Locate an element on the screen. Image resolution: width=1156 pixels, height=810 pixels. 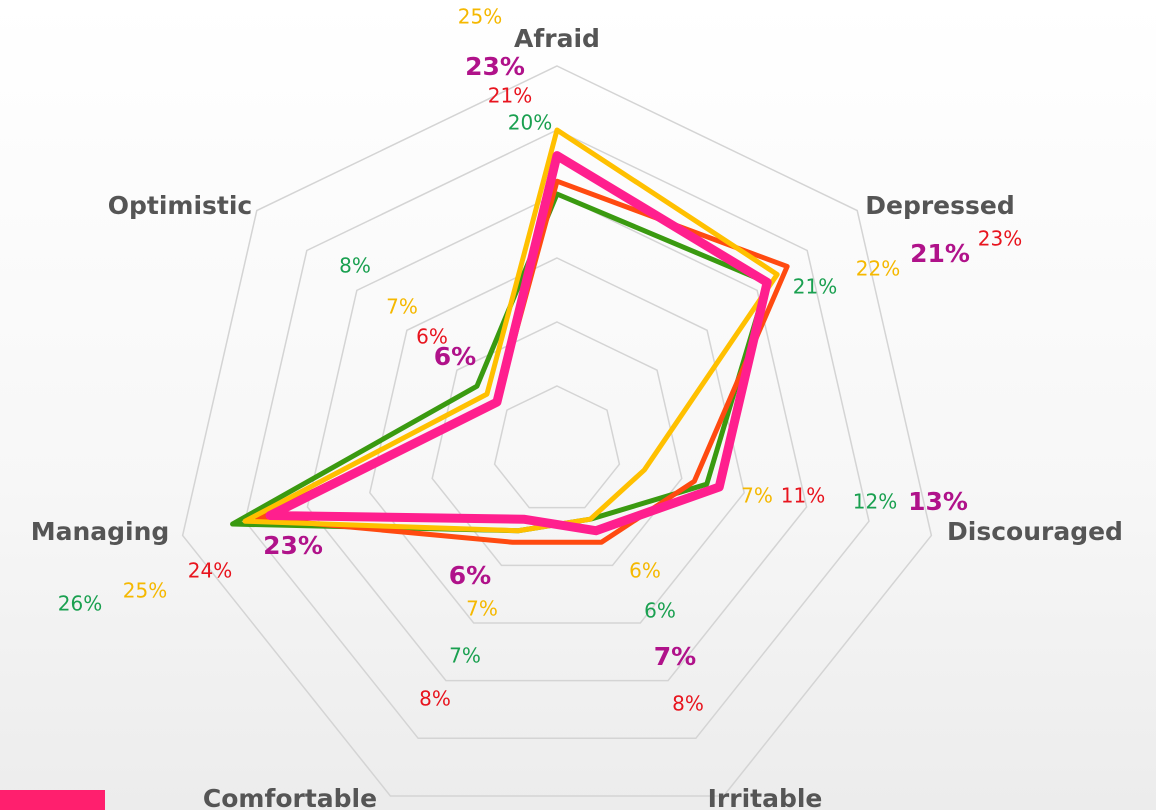
axis-label: Irritable is located at coordinates (765, 797).